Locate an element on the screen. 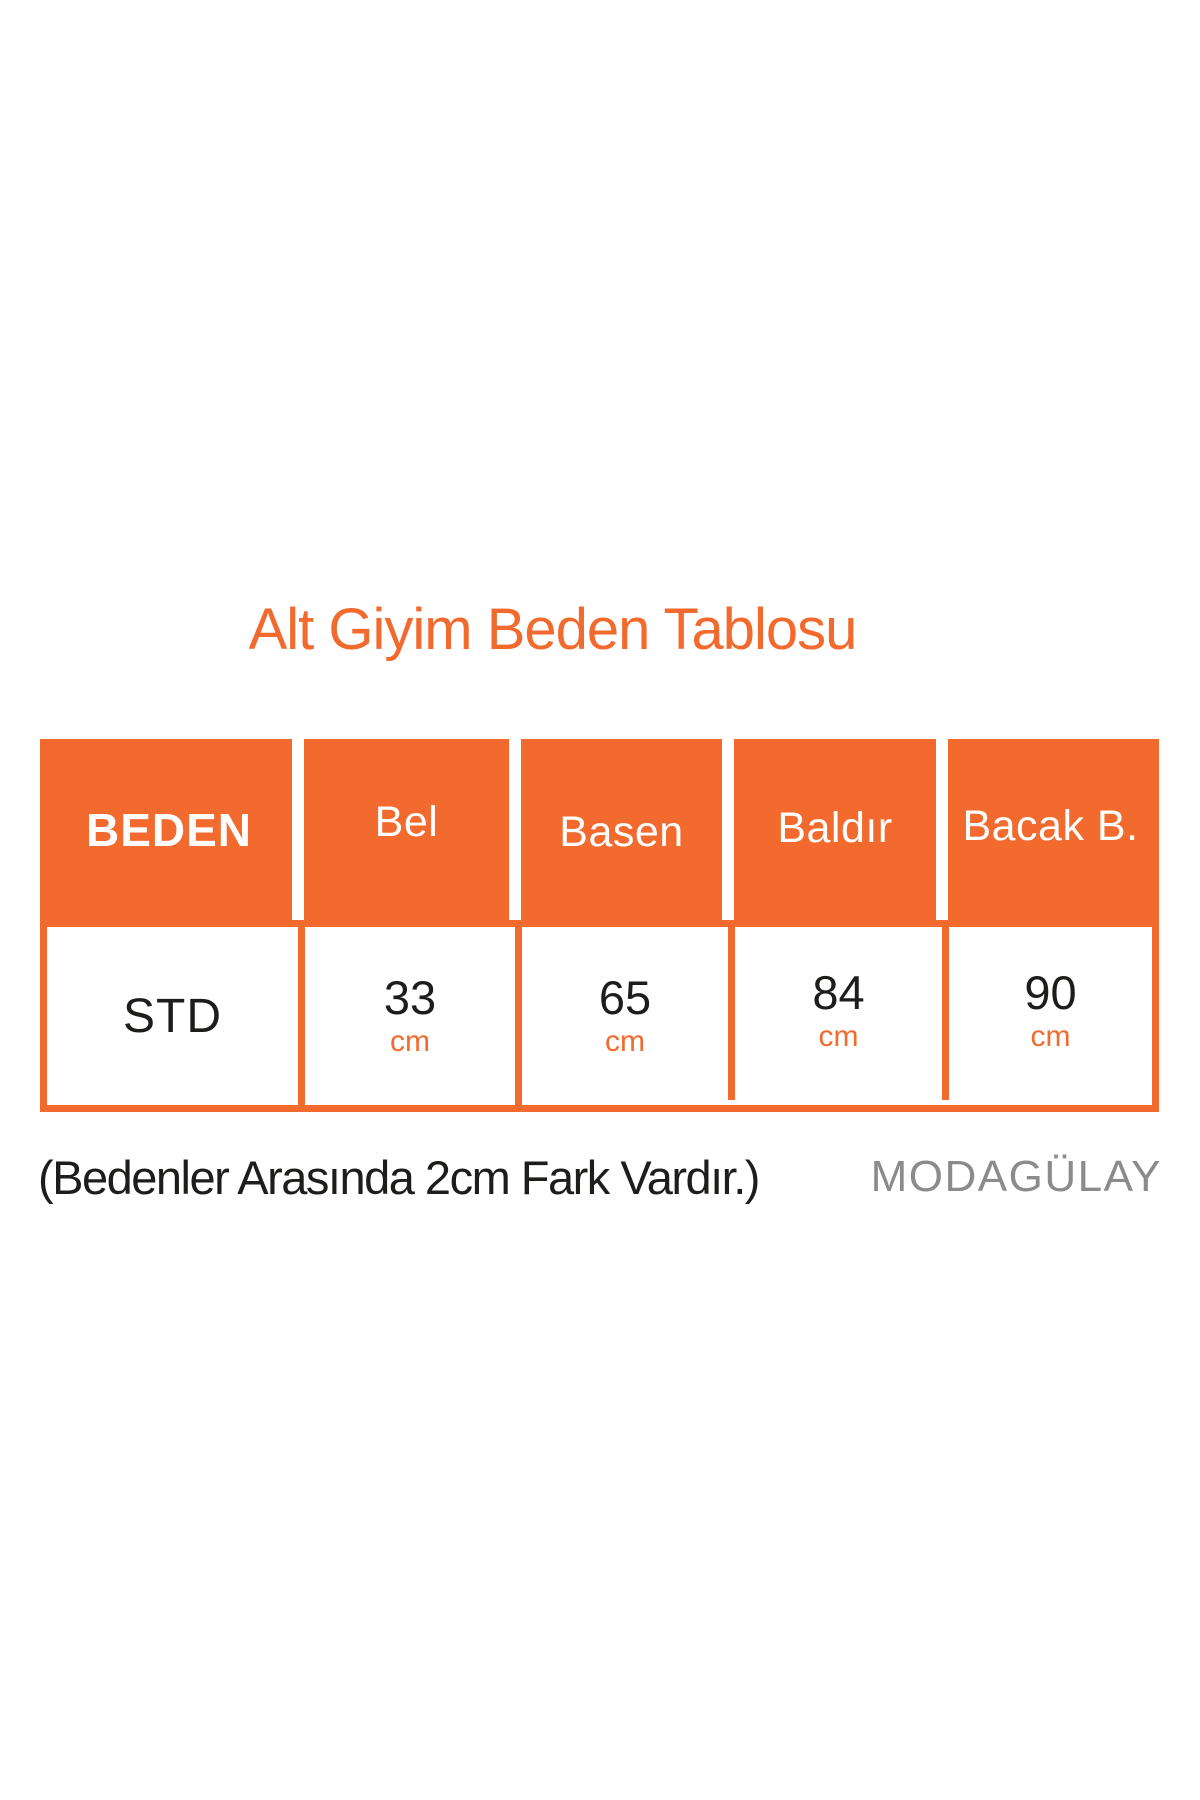 The width and height of the screenshot is (1200, 1800). page-title: Alt Giyim Beden Tablosu is located at coordinates (553, 629).